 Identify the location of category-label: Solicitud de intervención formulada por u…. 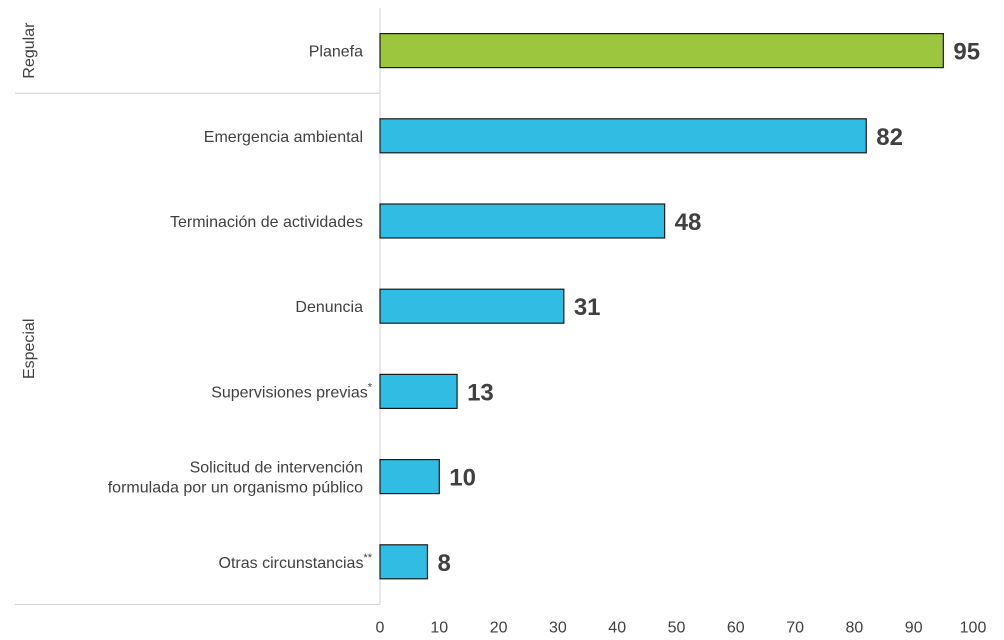
(235, 478).